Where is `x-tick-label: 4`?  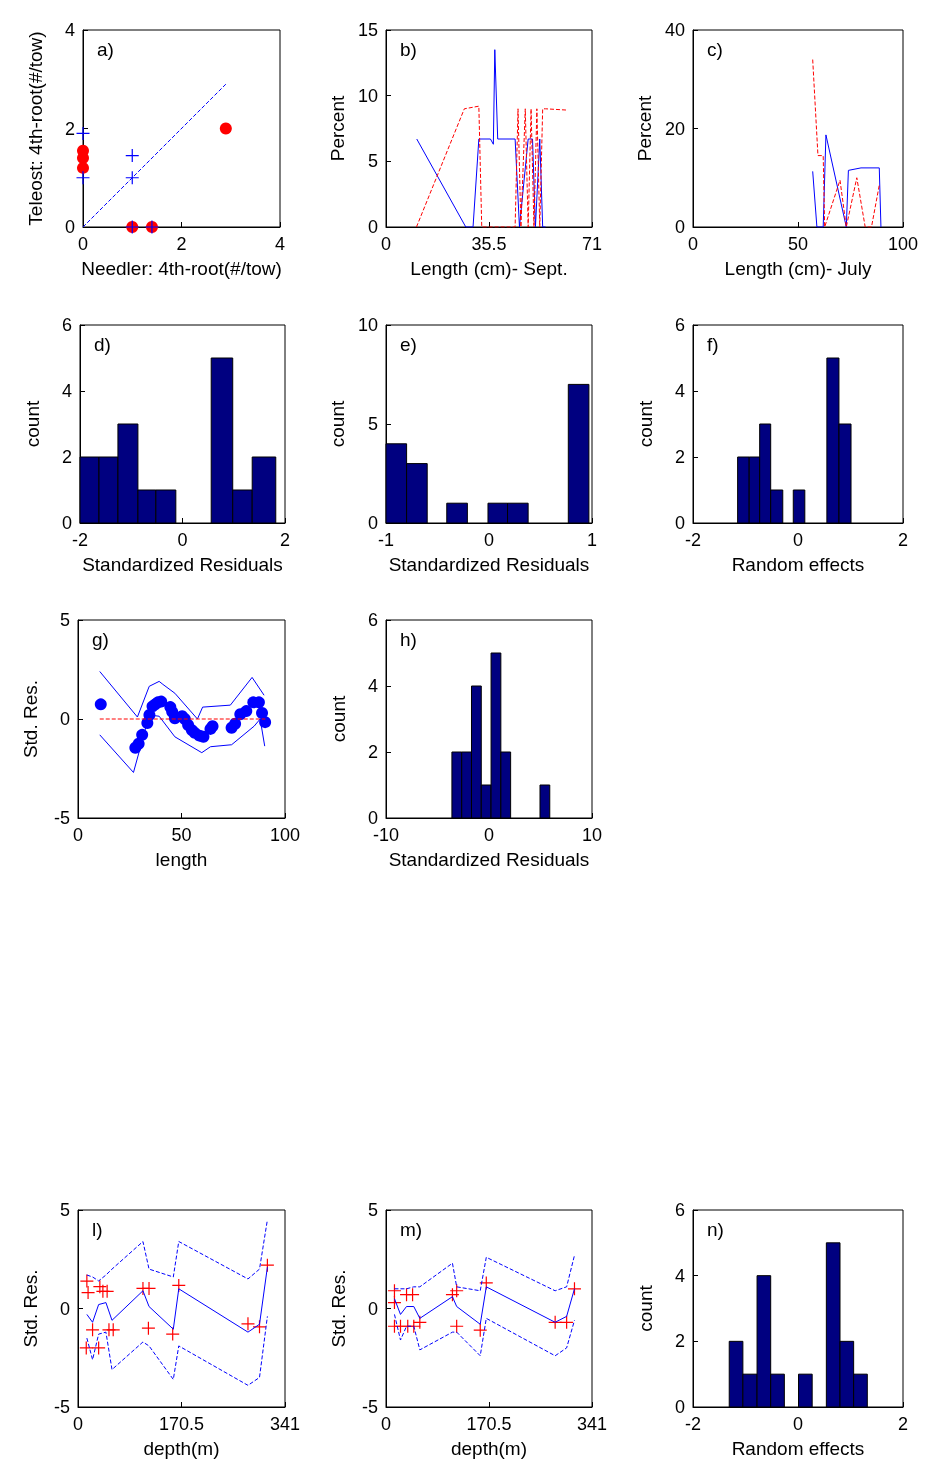 x-tick-label: 4 is located at coordinates (280, 244).